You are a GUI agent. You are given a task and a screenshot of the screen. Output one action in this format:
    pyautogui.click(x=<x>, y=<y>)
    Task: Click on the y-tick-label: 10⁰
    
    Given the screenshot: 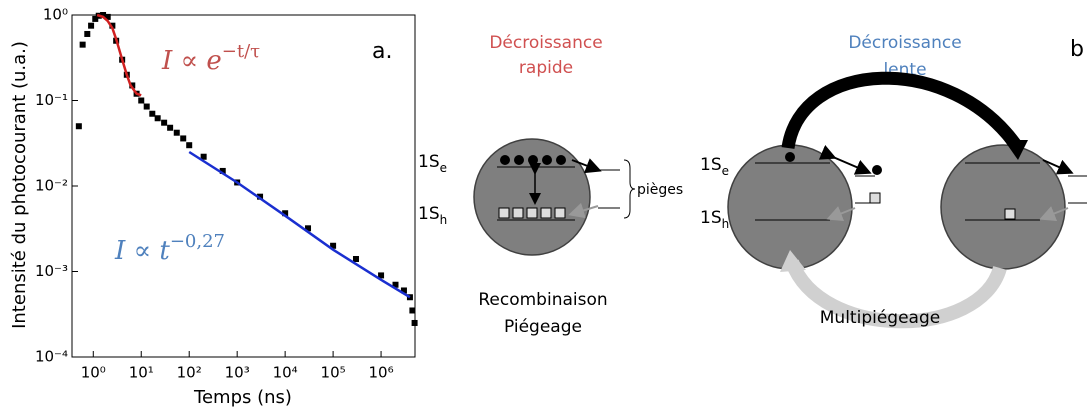 What is the action you would take?
    pyautogui.click(x=55, y=15)
    